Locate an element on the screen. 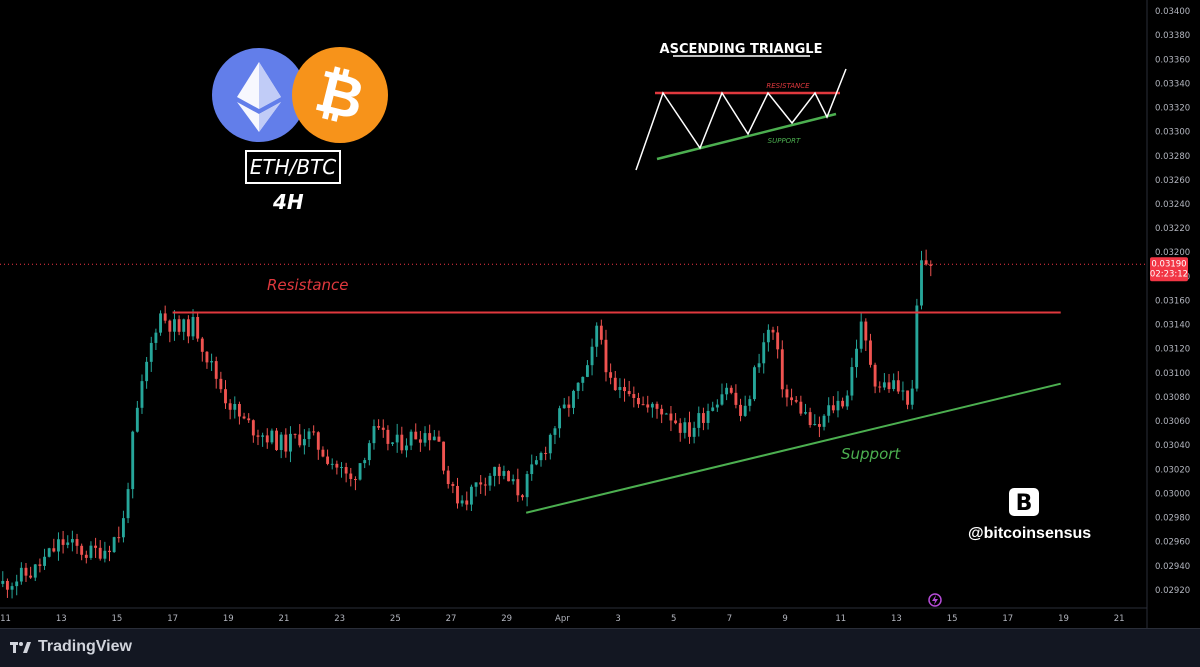 The height and width of the screenshot is (667, 1200). footer-bar: TradingView is located at coordinates (600, 647).